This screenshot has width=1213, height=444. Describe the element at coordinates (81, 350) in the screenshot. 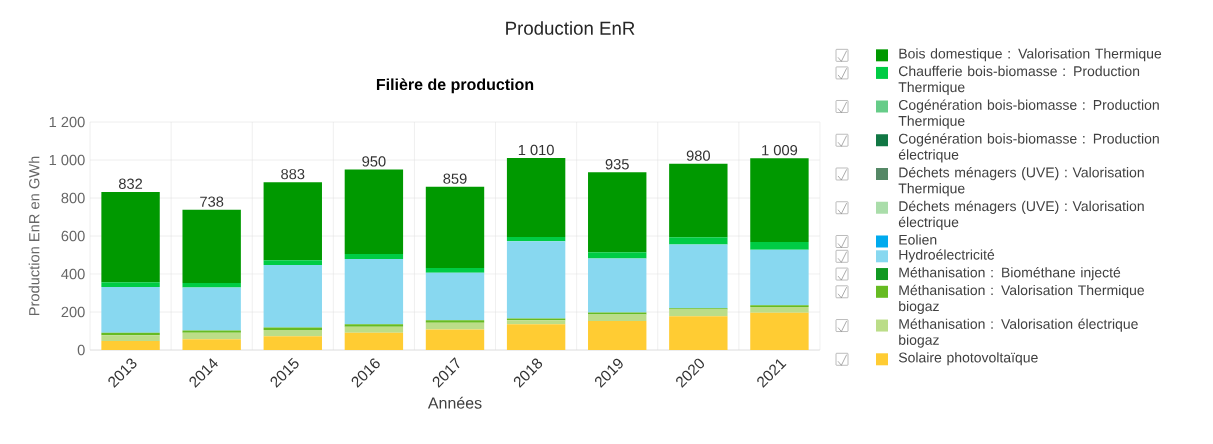

I see `y-tick-label: 0` at that location.